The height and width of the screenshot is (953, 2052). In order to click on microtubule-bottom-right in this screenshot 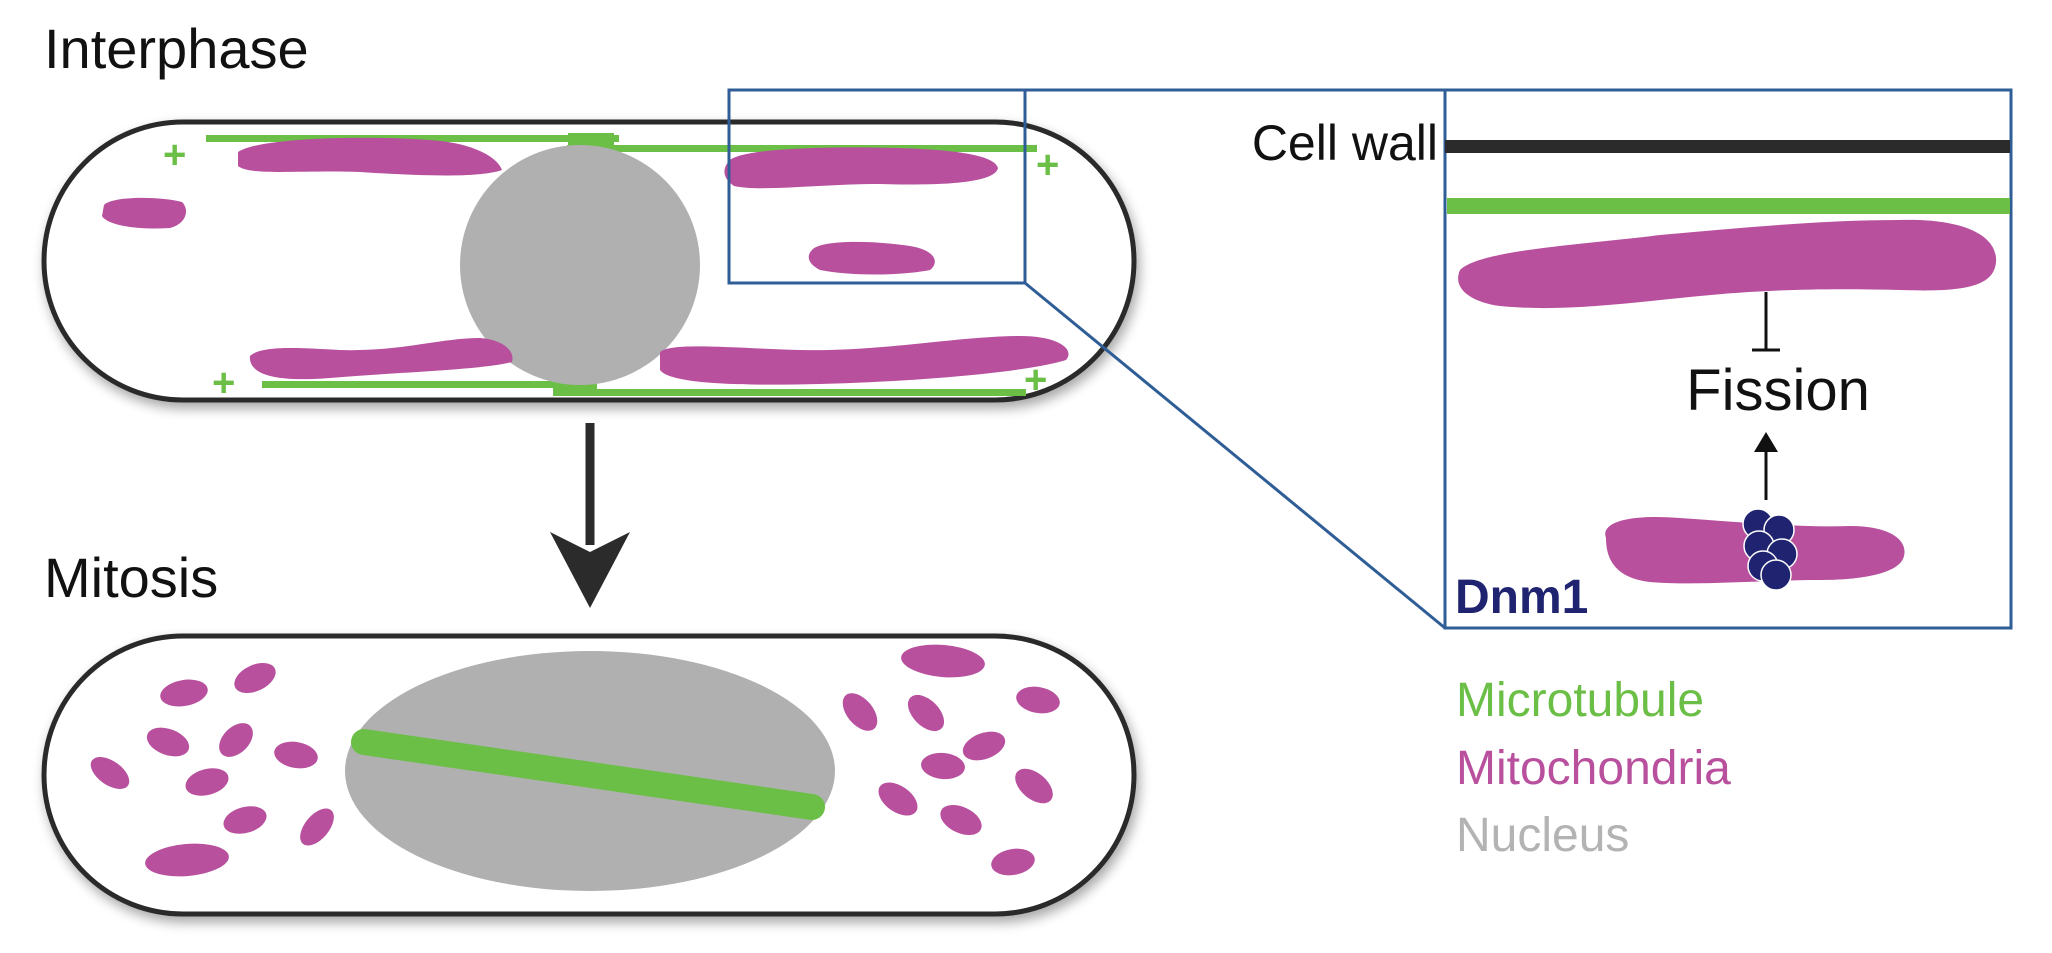, I will do `click(791, 392)`.